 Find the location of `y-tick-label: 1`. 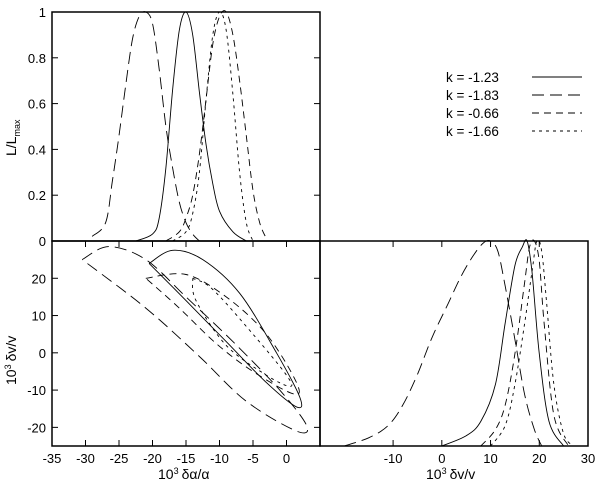

y-tick-label: 1 is located at coordinates (42, 12).